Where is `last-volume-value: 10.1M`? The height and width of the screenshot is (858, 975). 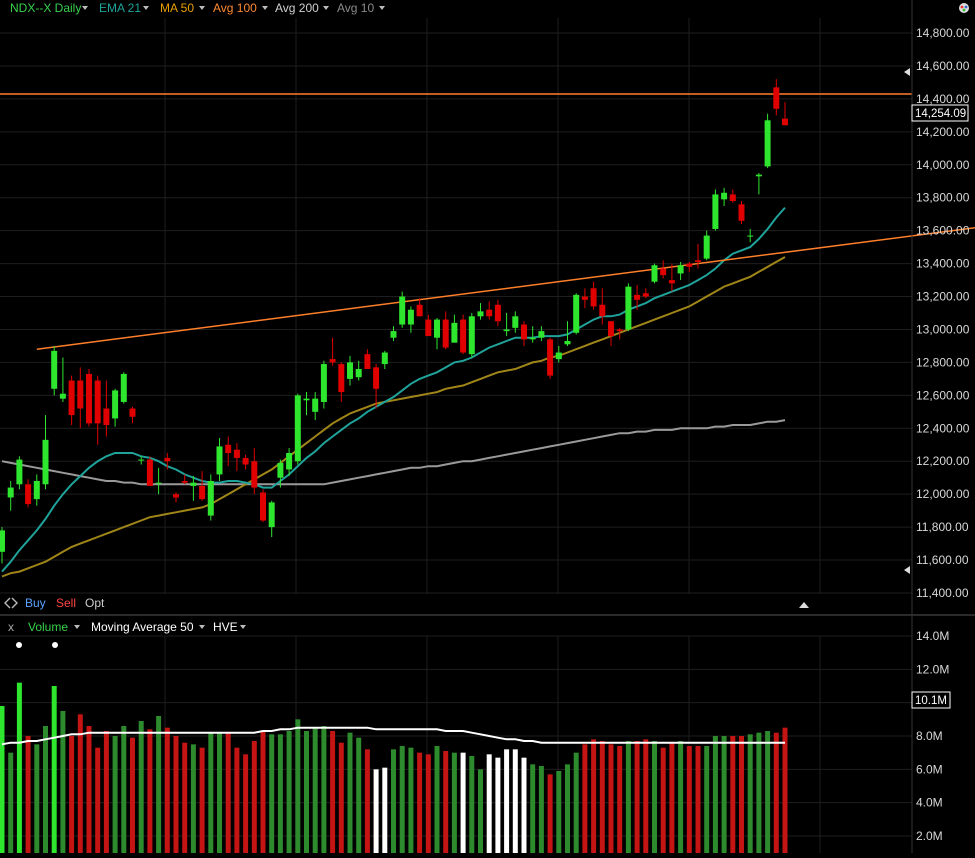
last-volume-value: 10.1M is located at coordinates (931, 701).